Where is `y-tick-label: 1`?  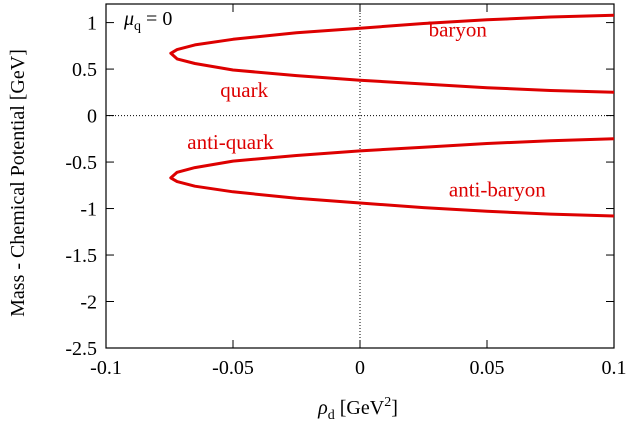 y-tick-label: 1 is located at coordinates (92, 24).